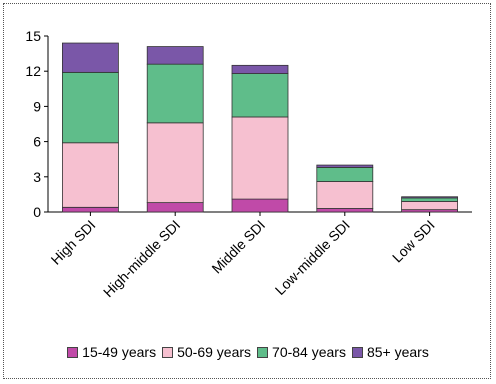 The width and height of the screenshot is (496, 384). I want to click on x-category-label: Middle SDI, so click(238, 247).